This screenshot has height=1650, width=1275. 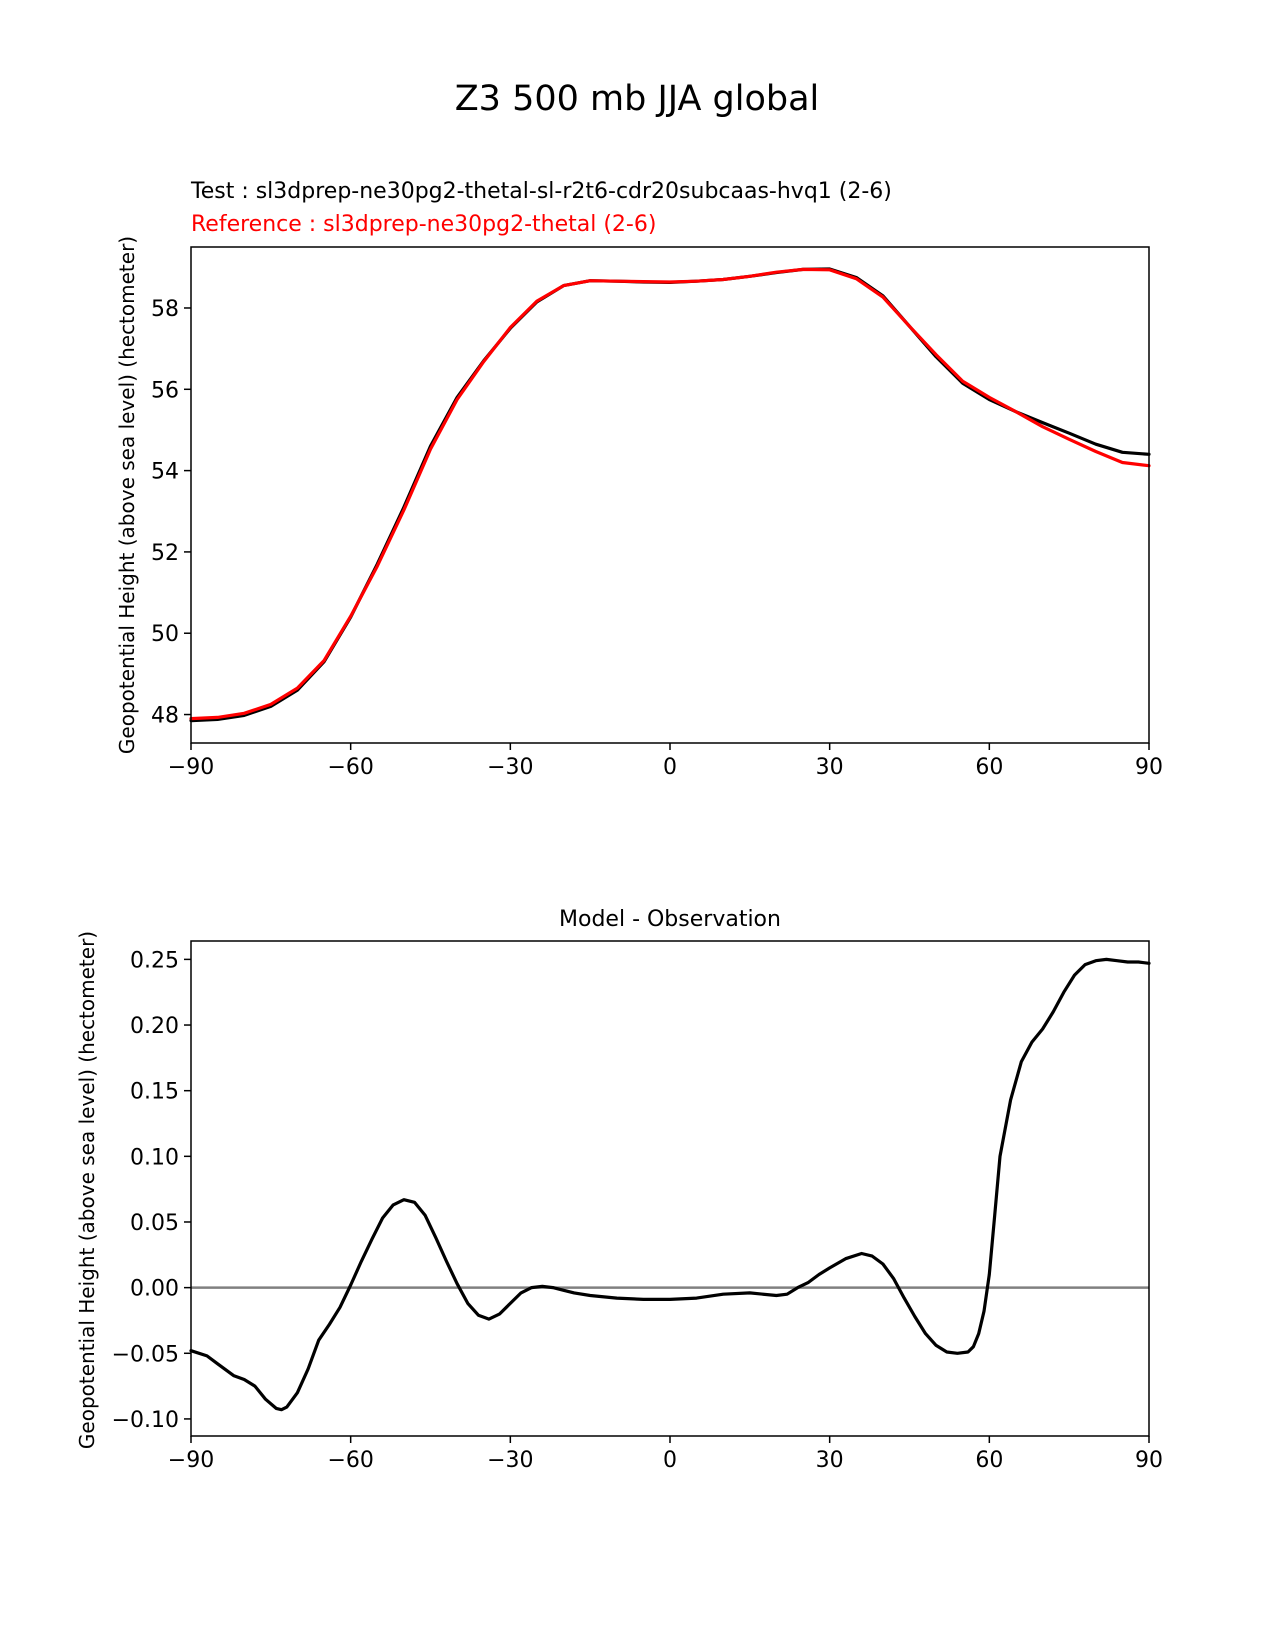 What do you see at coordinates (154, 1223) in the screenshot?
I see `y-tick-label: 0.05` at bounding box center [154, 1223].